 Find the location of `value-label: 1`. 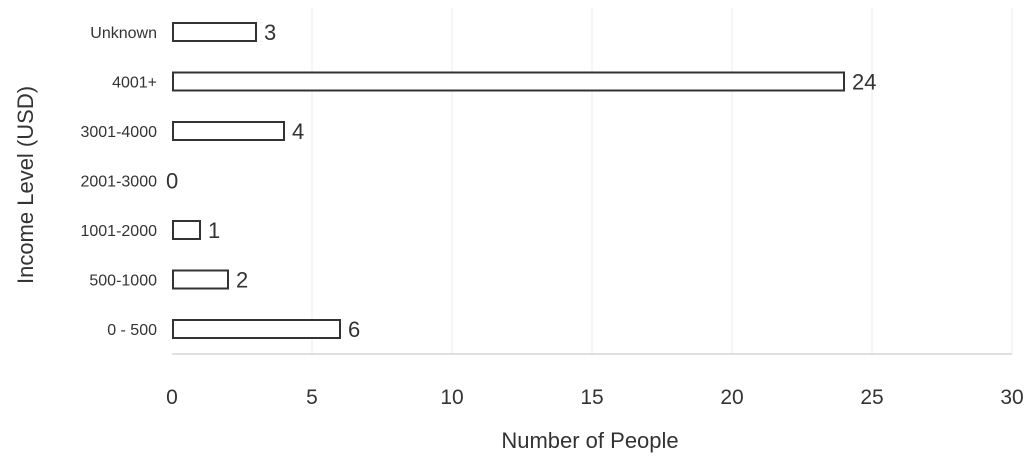

value-label: 1 is located at coordinates (214, 230).